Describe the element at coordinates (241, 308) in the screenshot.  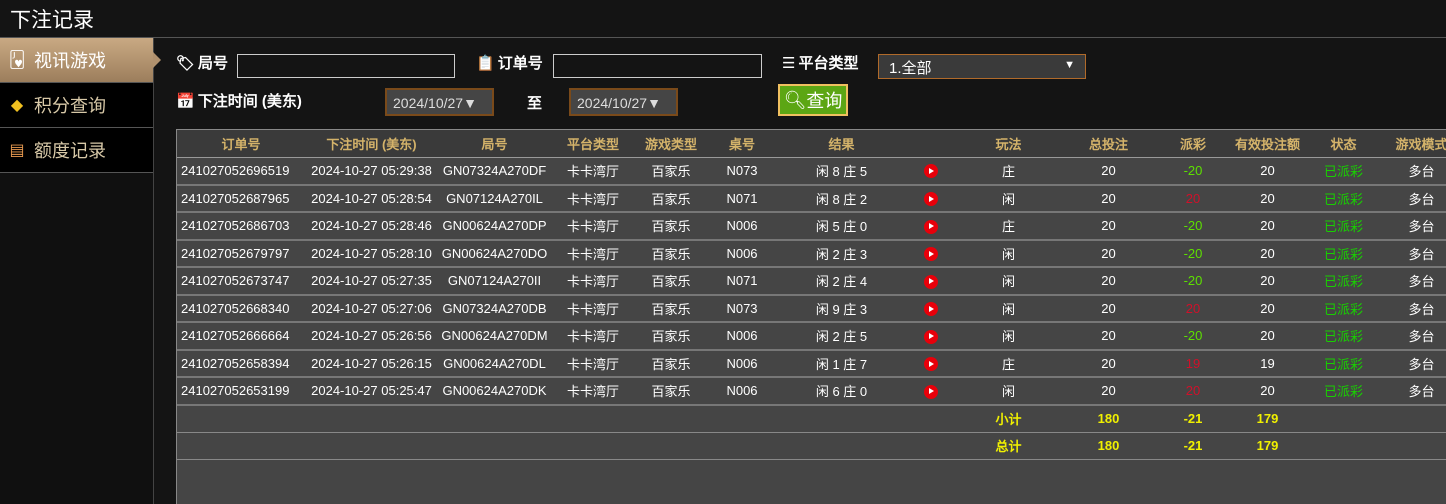
I see `table-cell: 241027052668340` at that location.